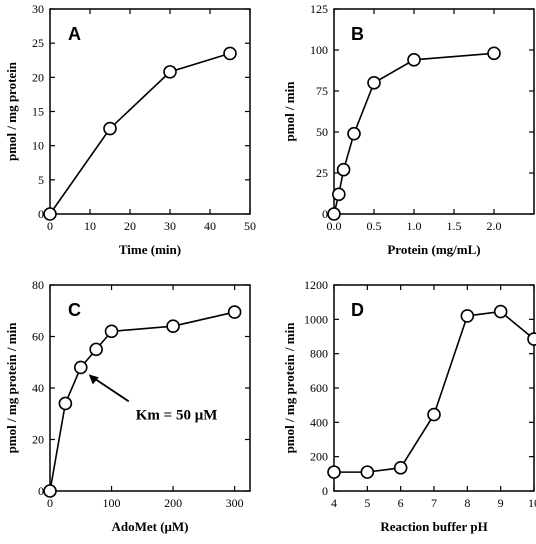 This screenshot has height=544, width=536. What do you see at coordinates (41, 180) in the screenshot?
I see `y-tick-label: 5` at bounding box center [41, 180].